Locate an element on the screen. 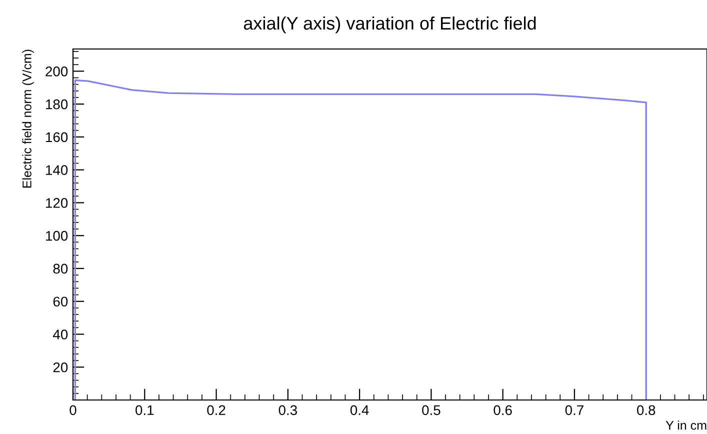 The image size is (707, 434). y-tick-label: 60 is located at coordinates (60, 301).